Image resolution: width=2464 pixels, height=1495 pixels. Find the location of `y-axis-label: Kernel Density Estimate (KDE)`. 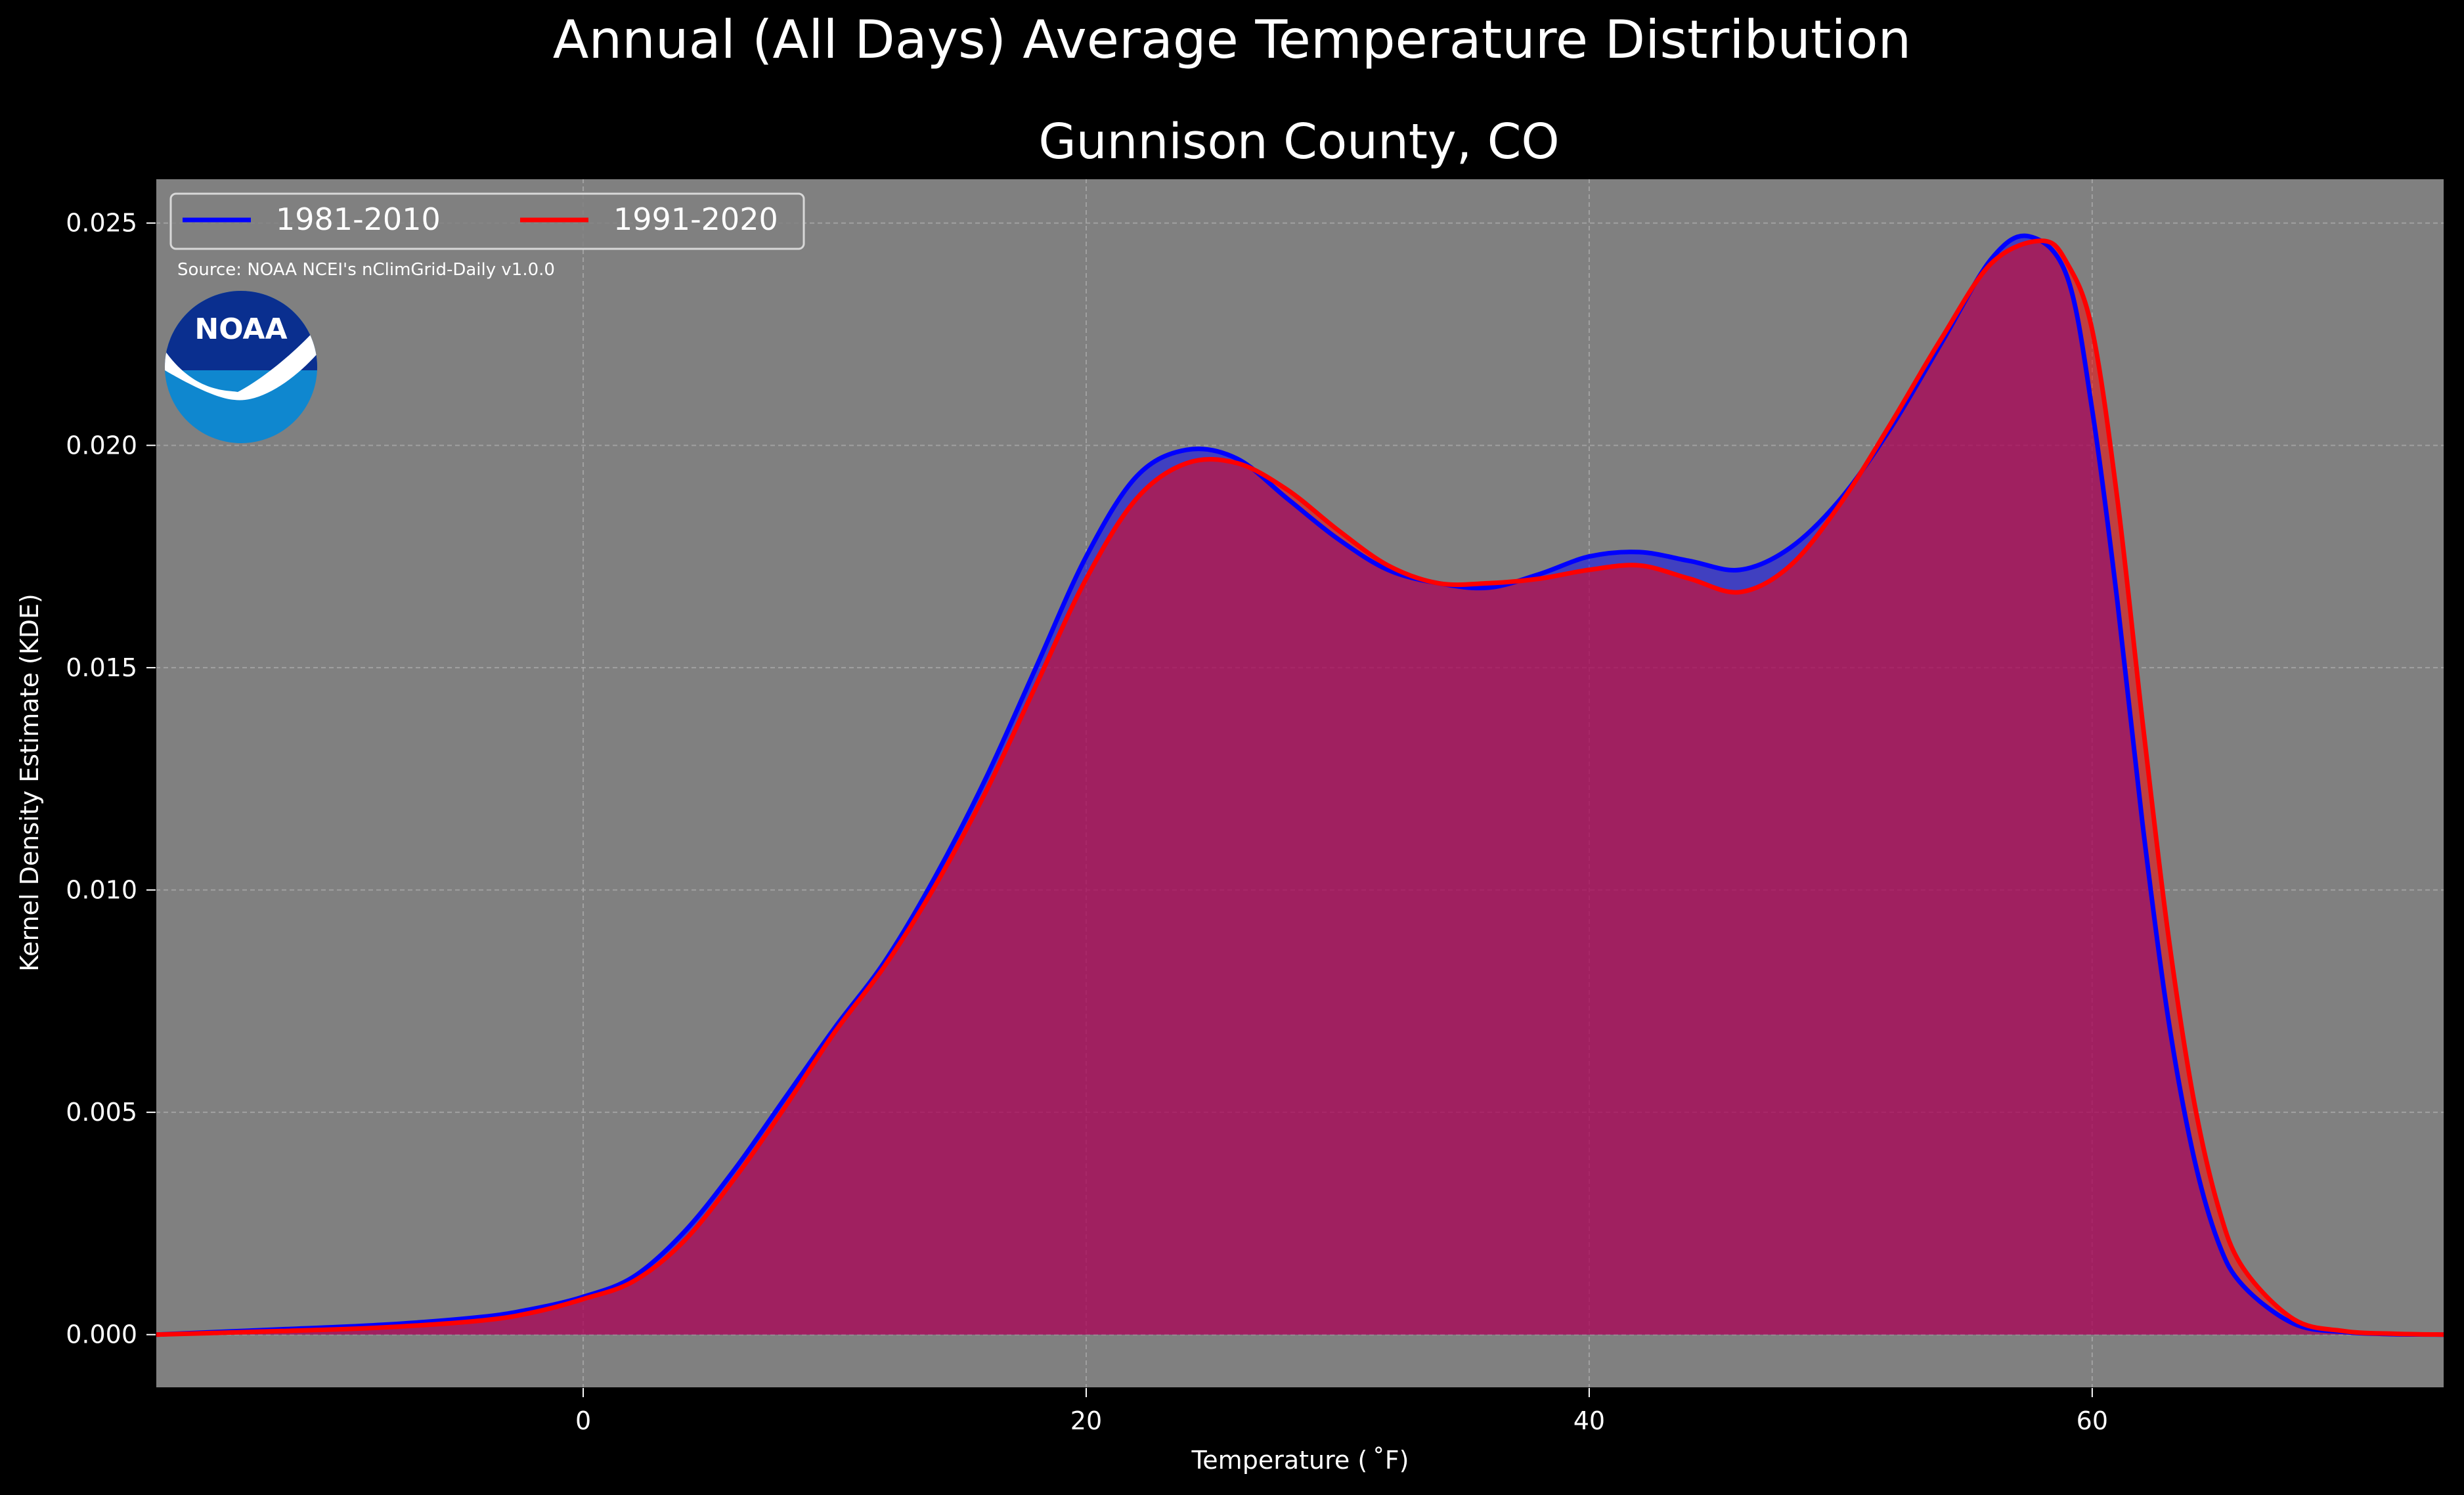

y-axis-label: Kernel Density Estimate (KDE) is located at coordinates (29, 783).